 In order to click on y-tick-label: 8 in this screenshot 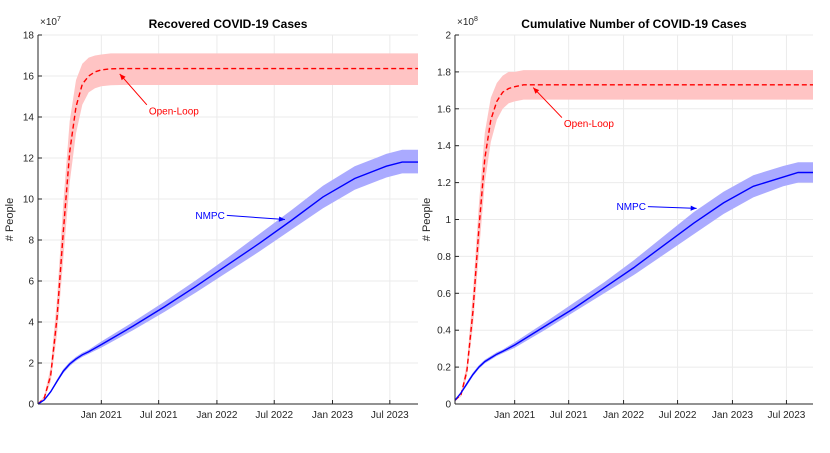, I will do `click(31, 241)`.